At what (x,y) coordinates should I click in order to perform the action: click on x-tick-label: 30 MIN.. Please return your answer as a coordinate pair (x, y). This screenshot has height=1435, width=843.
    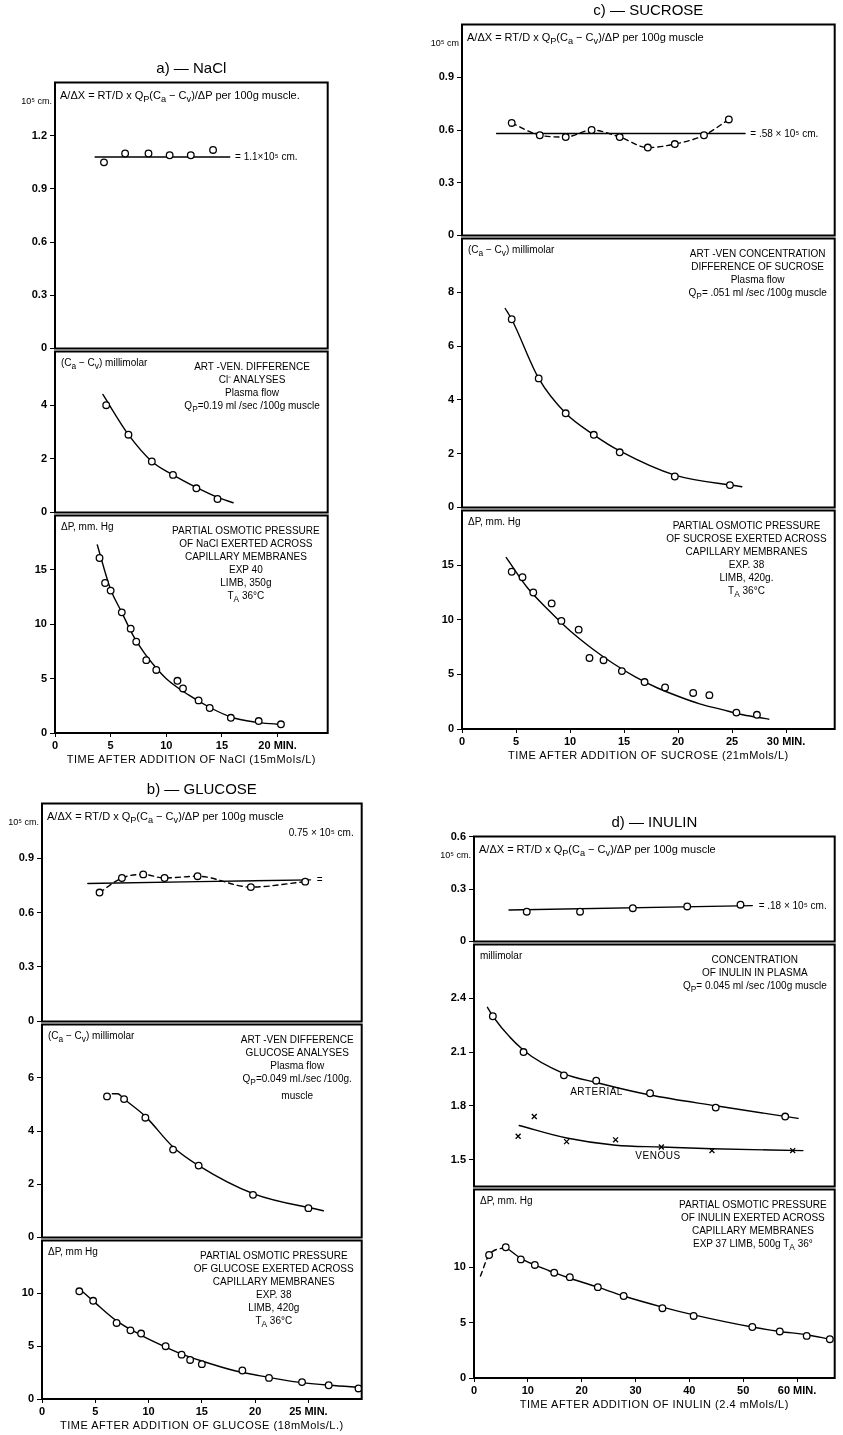
    Looking at the image, I should click on (786, 740).